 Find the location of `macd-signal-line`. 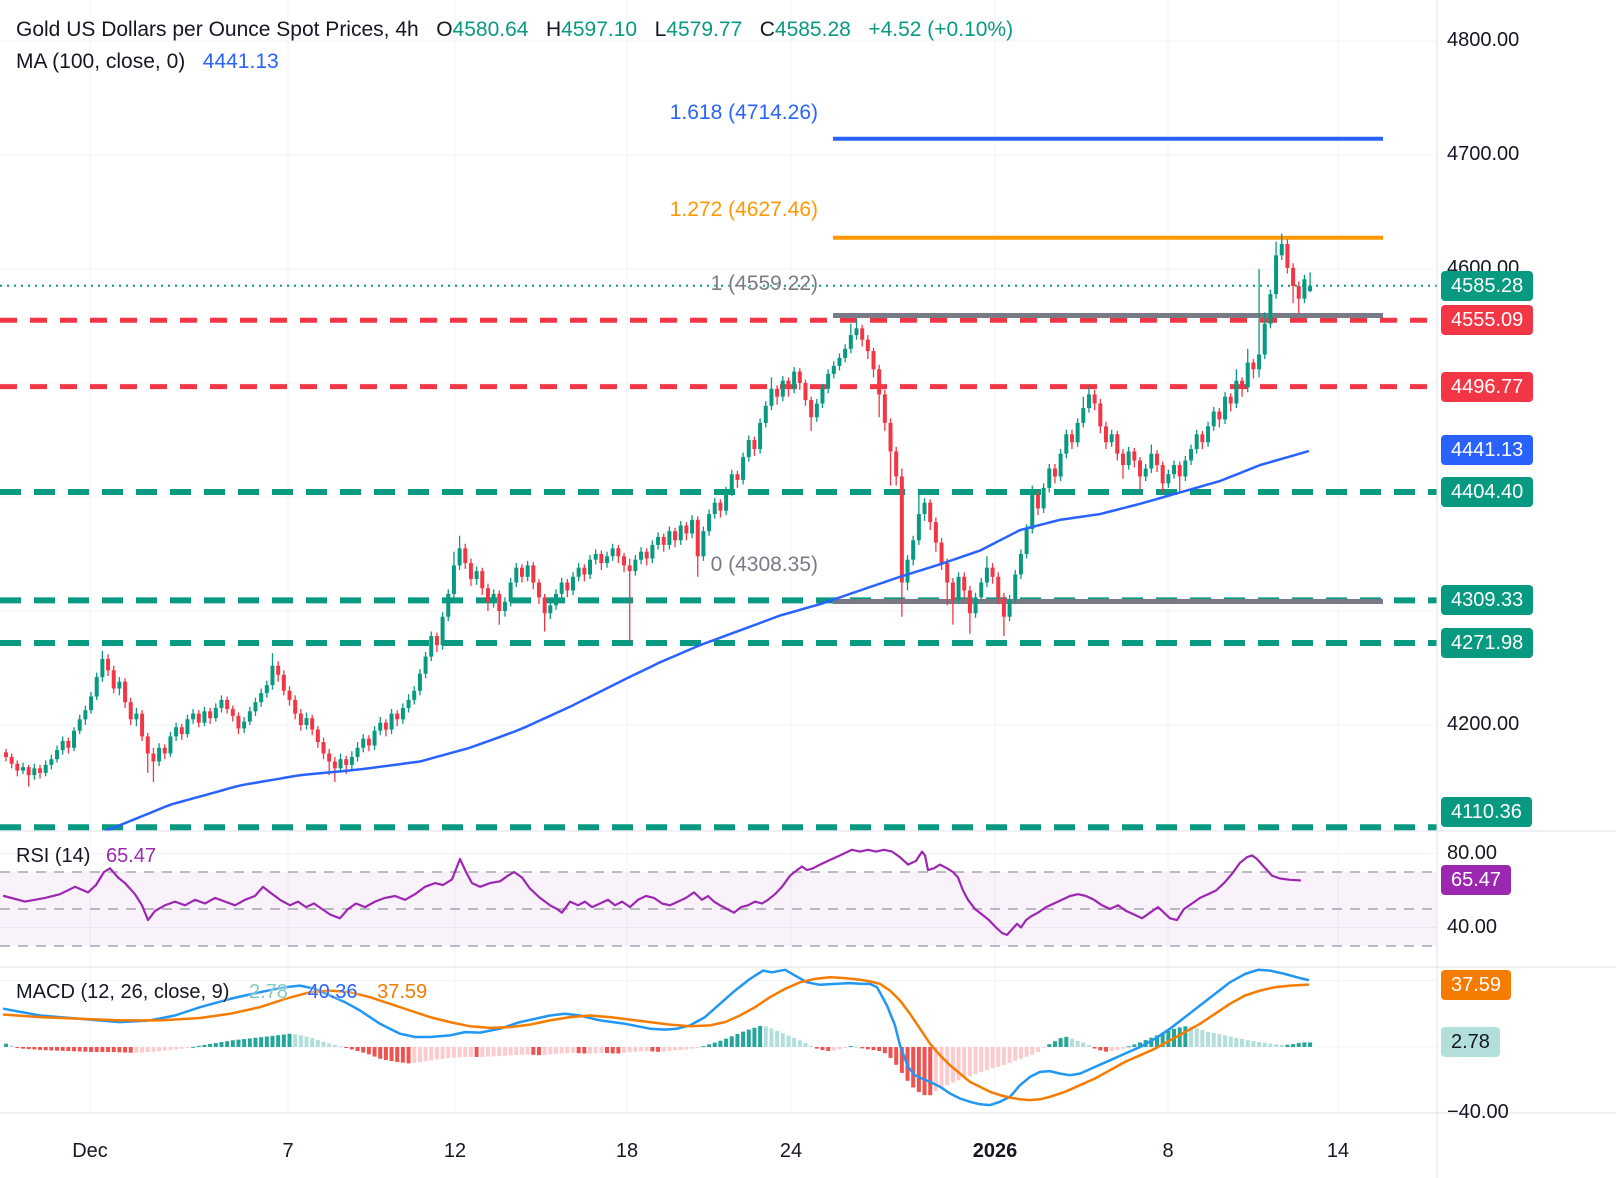

macd-signal-line is located at coordinates (656, 1039).